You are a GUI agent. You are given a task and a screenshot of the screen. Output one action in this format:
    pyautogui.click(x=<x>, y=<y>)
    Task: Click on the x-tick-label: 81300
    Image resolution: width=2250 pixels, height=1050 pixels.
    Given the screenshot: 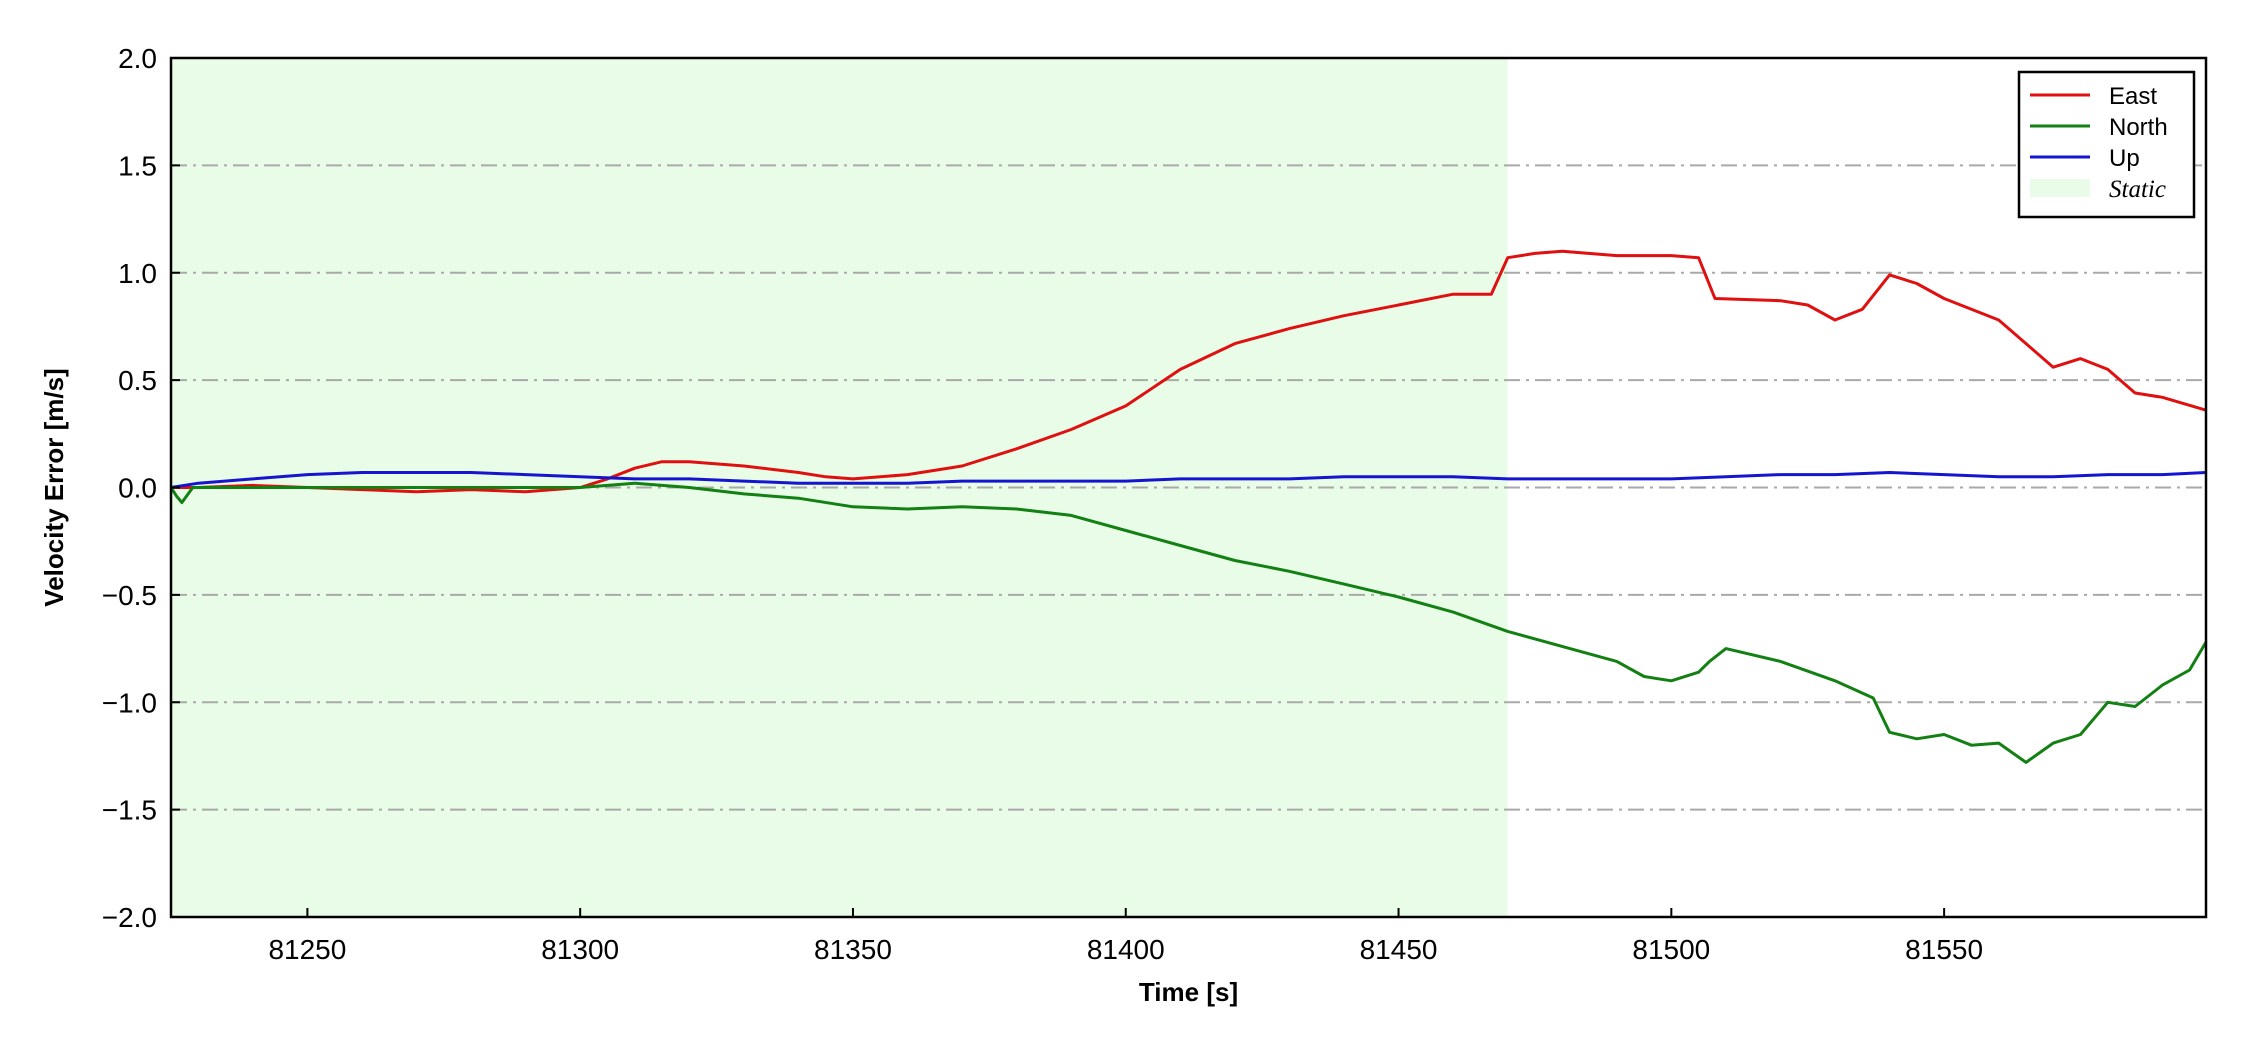 What is the action you would take?
    pyautogui.click(x=580, y=949)
    